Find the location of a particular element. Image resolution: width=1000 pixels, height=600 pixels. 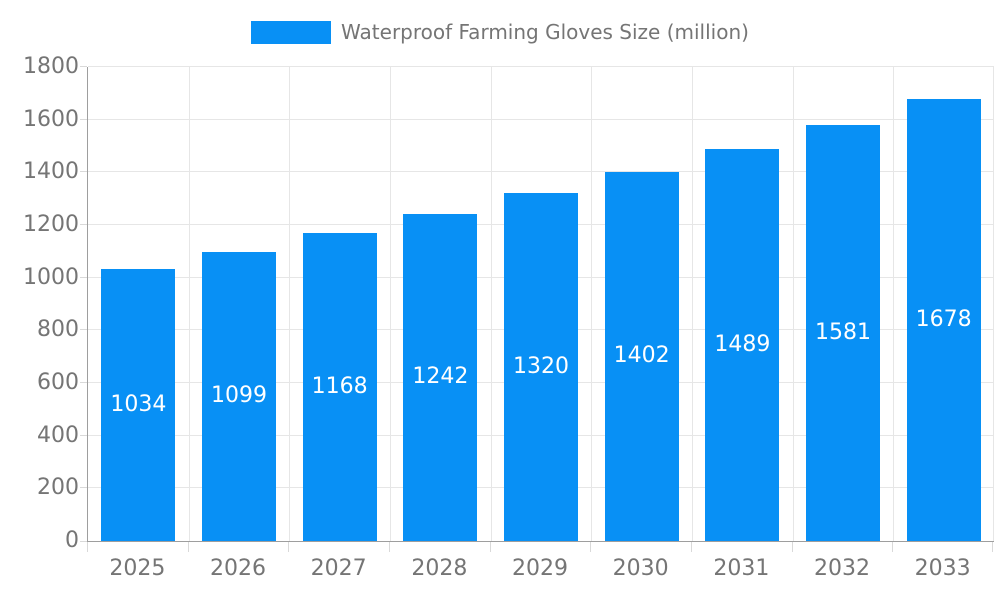

legend-label: Waterproof Farming Gloves Size (million) is located at coordinates (545, 32).